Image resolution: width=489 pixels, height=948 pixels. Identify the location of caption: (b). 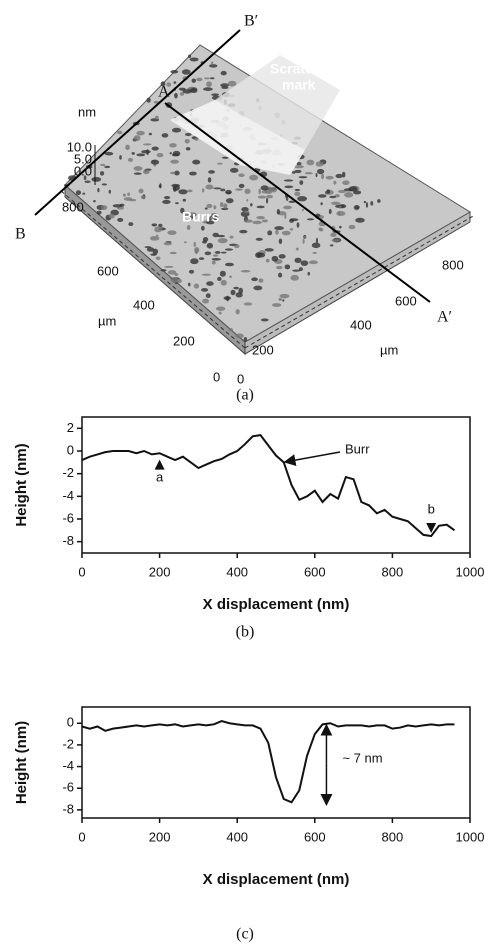
(245, 632).